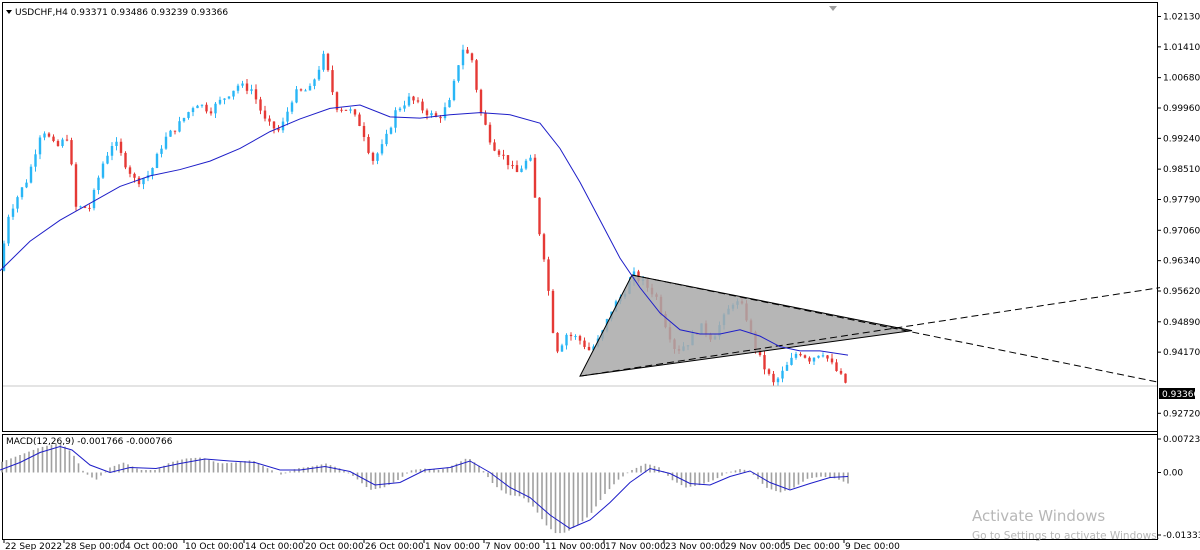 The width and height of the screenshot is (1200, 550). Describe the element at coordinates (1181, 139) in the screenshot. I see `price-axis-label: 0.99240` at that location.